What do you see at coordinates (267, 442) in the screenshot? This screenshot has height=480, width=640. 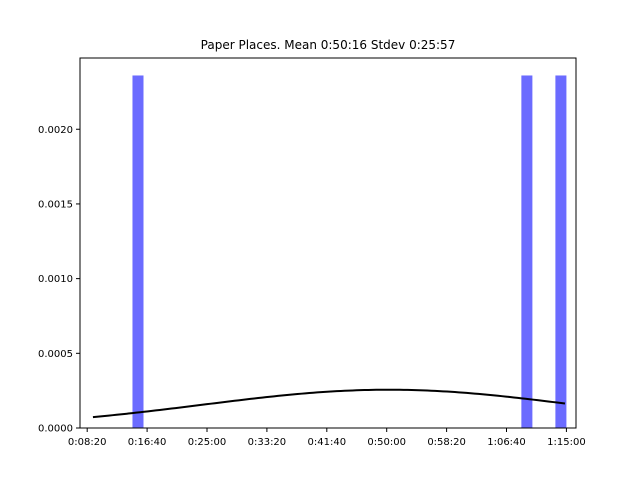 I see `x-tick-label-4: 0:33:20` at bounding box center [267, 442].